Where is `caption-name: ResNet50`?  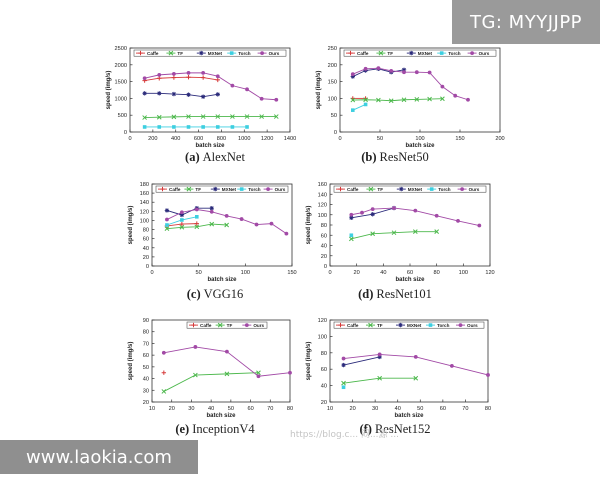
caption-name: ResNet50 is located at coordinates (404, 157).